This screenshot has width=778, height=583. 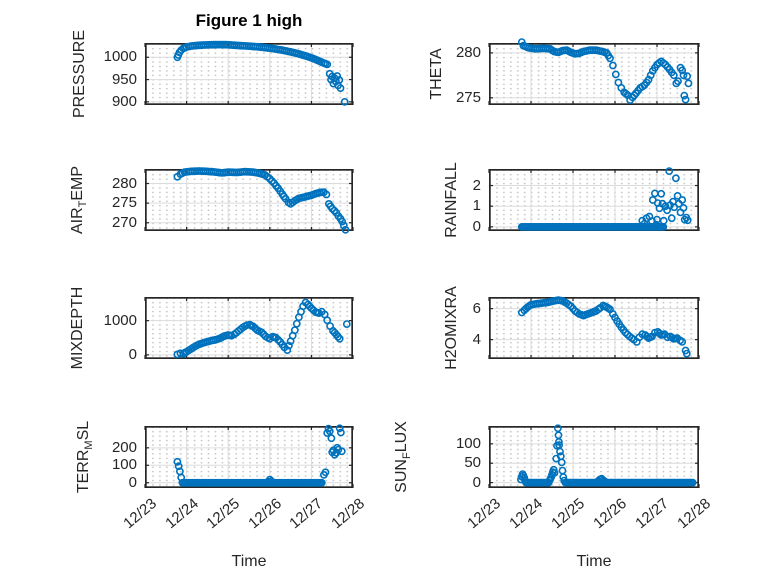 What do you see at coordinates (124, 222) in the screenshot?
I see `y-tick-label: 270` at bounding box center [124, 222].